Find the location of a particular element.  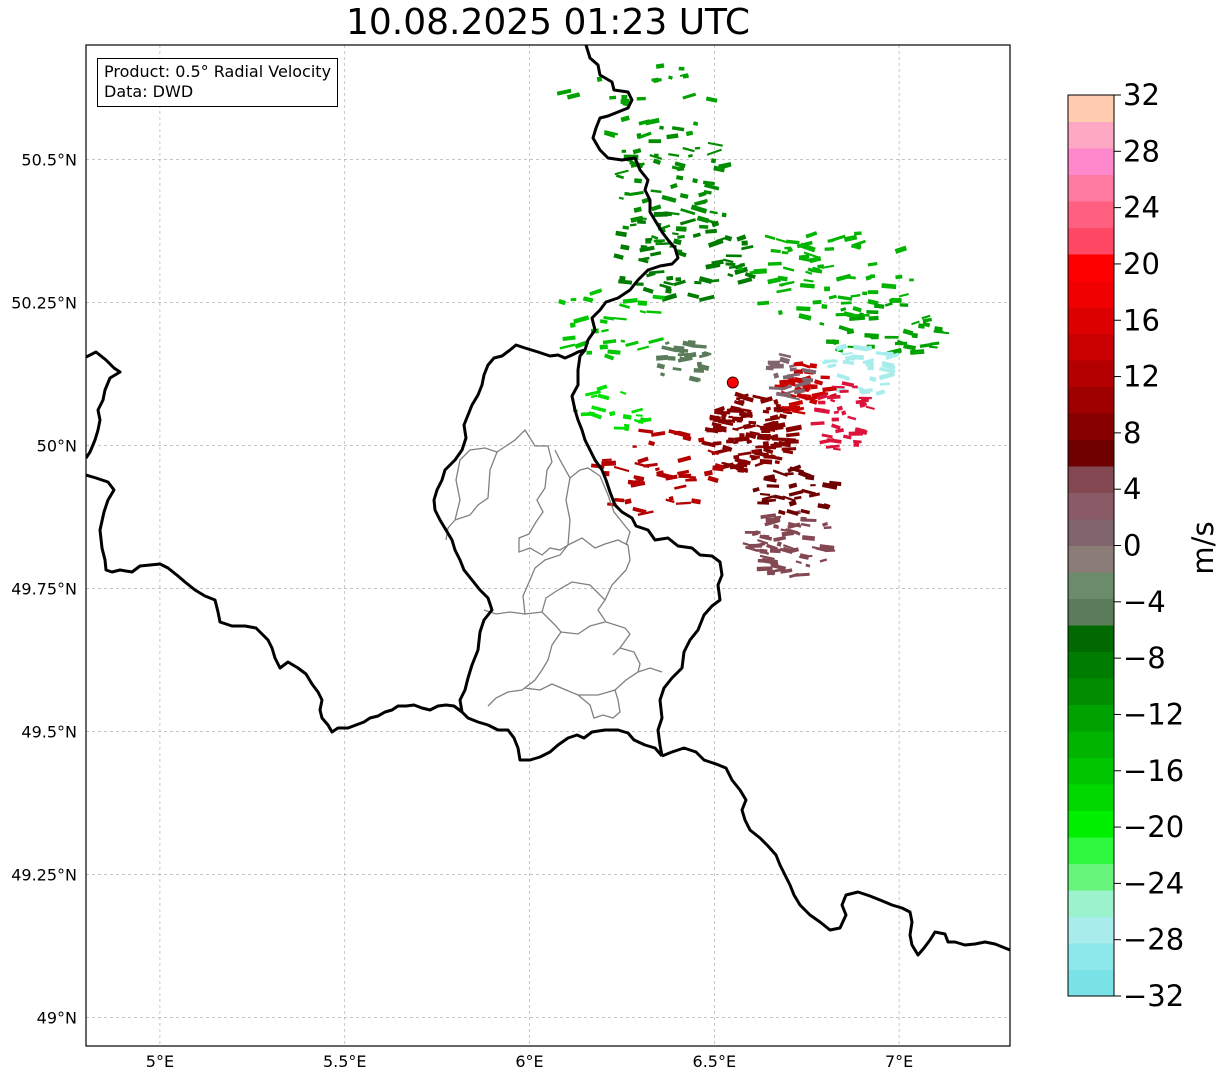

lon-tick-label: 5°E is located at coordinates (160, 1061).